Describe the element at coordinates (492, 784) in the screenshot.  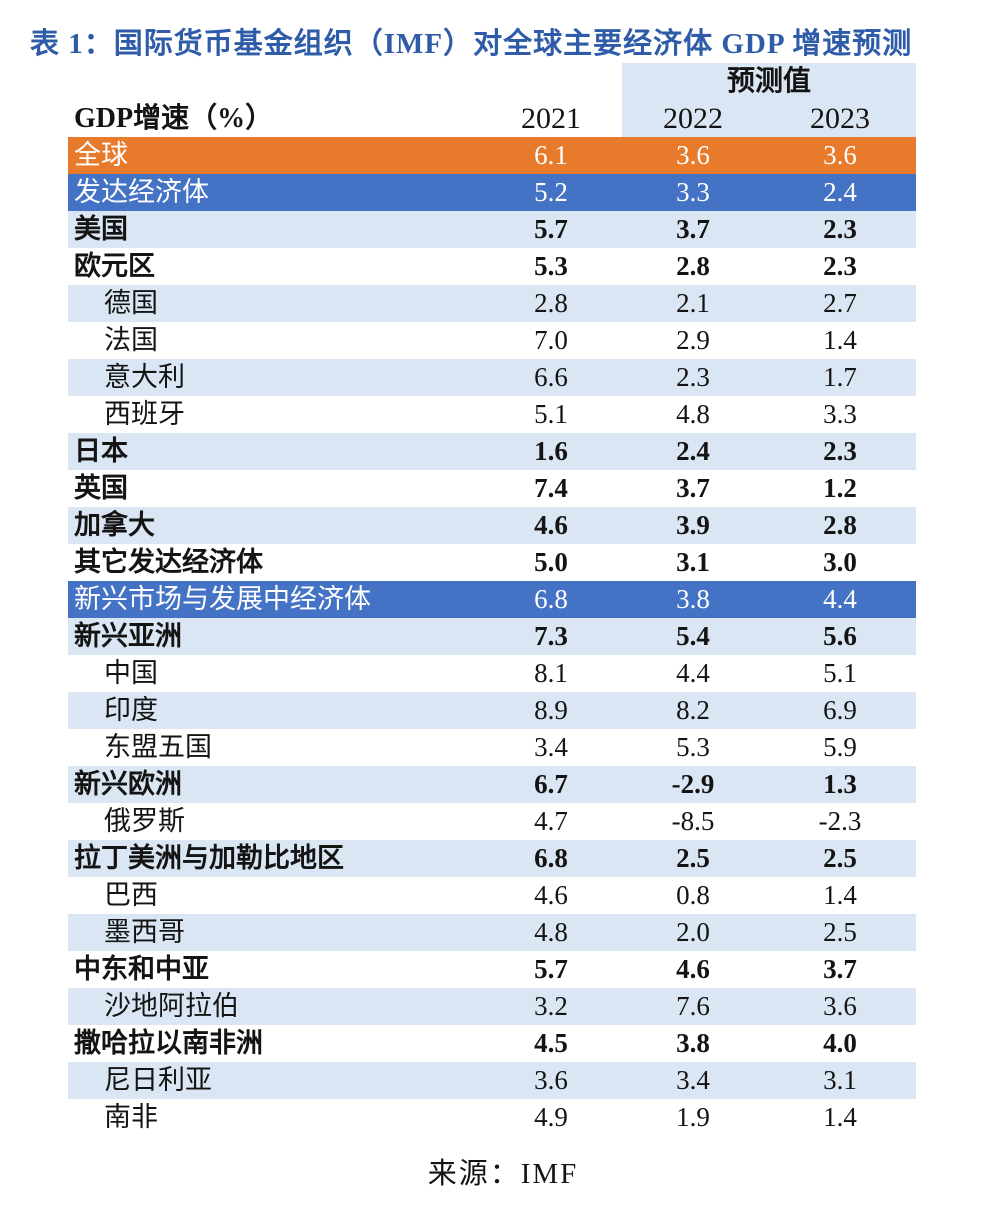
I see `table-row: 新兴欧洲 6.7 -2.9 1.3` at that location.